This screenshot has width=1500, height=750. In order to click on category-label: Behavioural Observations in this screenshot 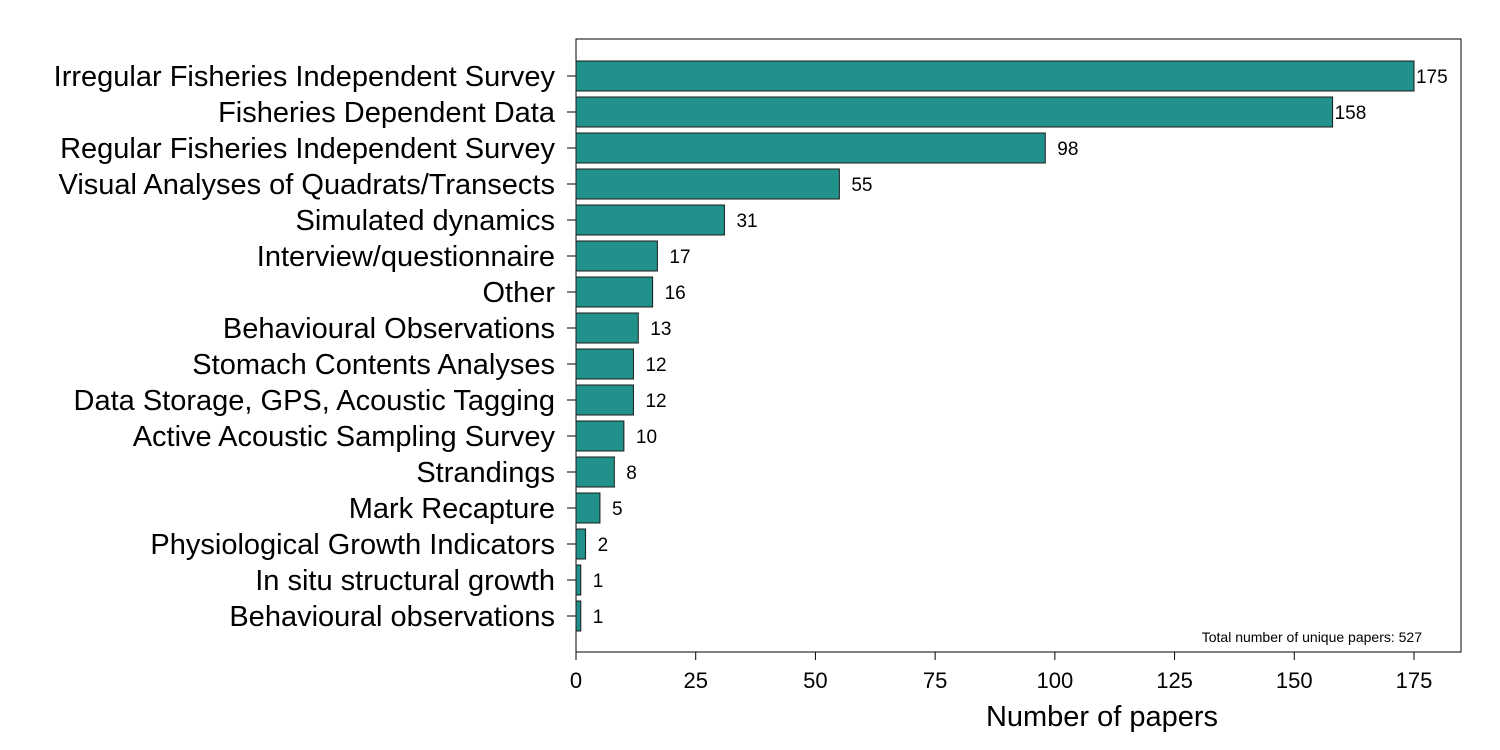, I will do `click(389, 329)`.